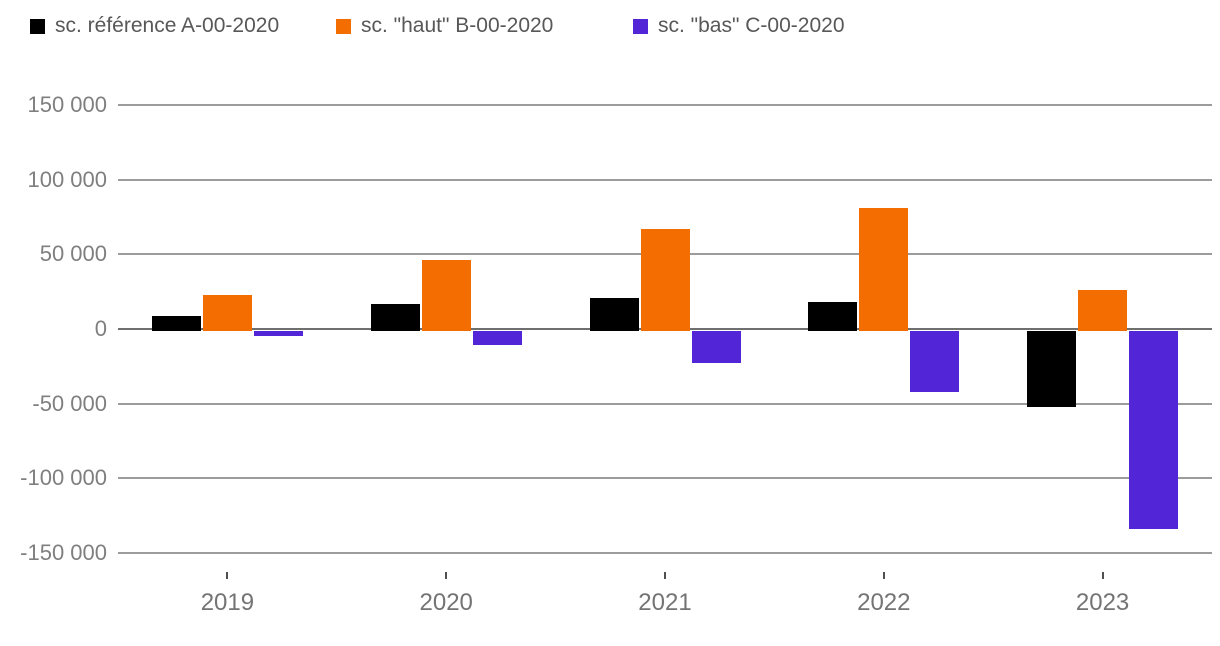 This screenshot has width=1220, height=646. Describe the element at coordinates (67, 104) in the screenshot. I see `y-axis-label: 150 000` at that location.